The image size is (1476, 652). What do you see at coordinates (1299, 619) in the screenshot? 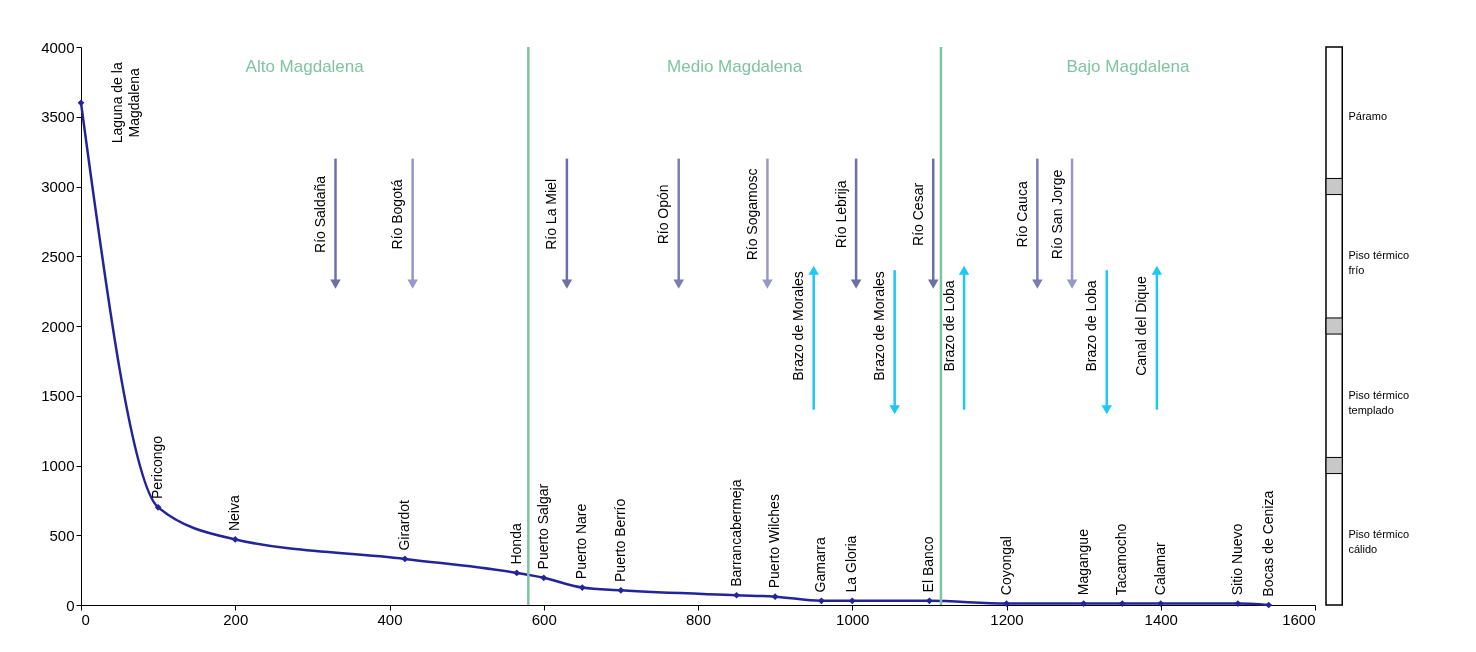
I see `x-tick-label: 1600` at bounding box center [1299, 619].